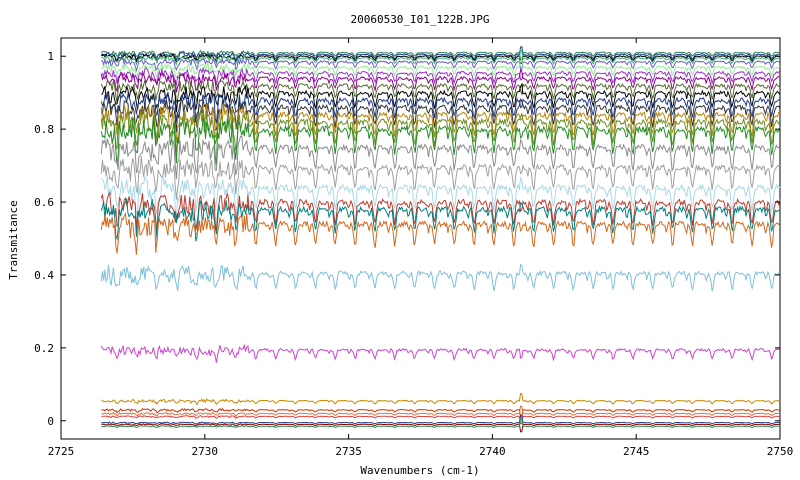 The image size is (800, 480). What do you see at coordinates (348, 451) in the screenshot?
I see `x-tick-label: 2735` at bounding box center [348, 451].